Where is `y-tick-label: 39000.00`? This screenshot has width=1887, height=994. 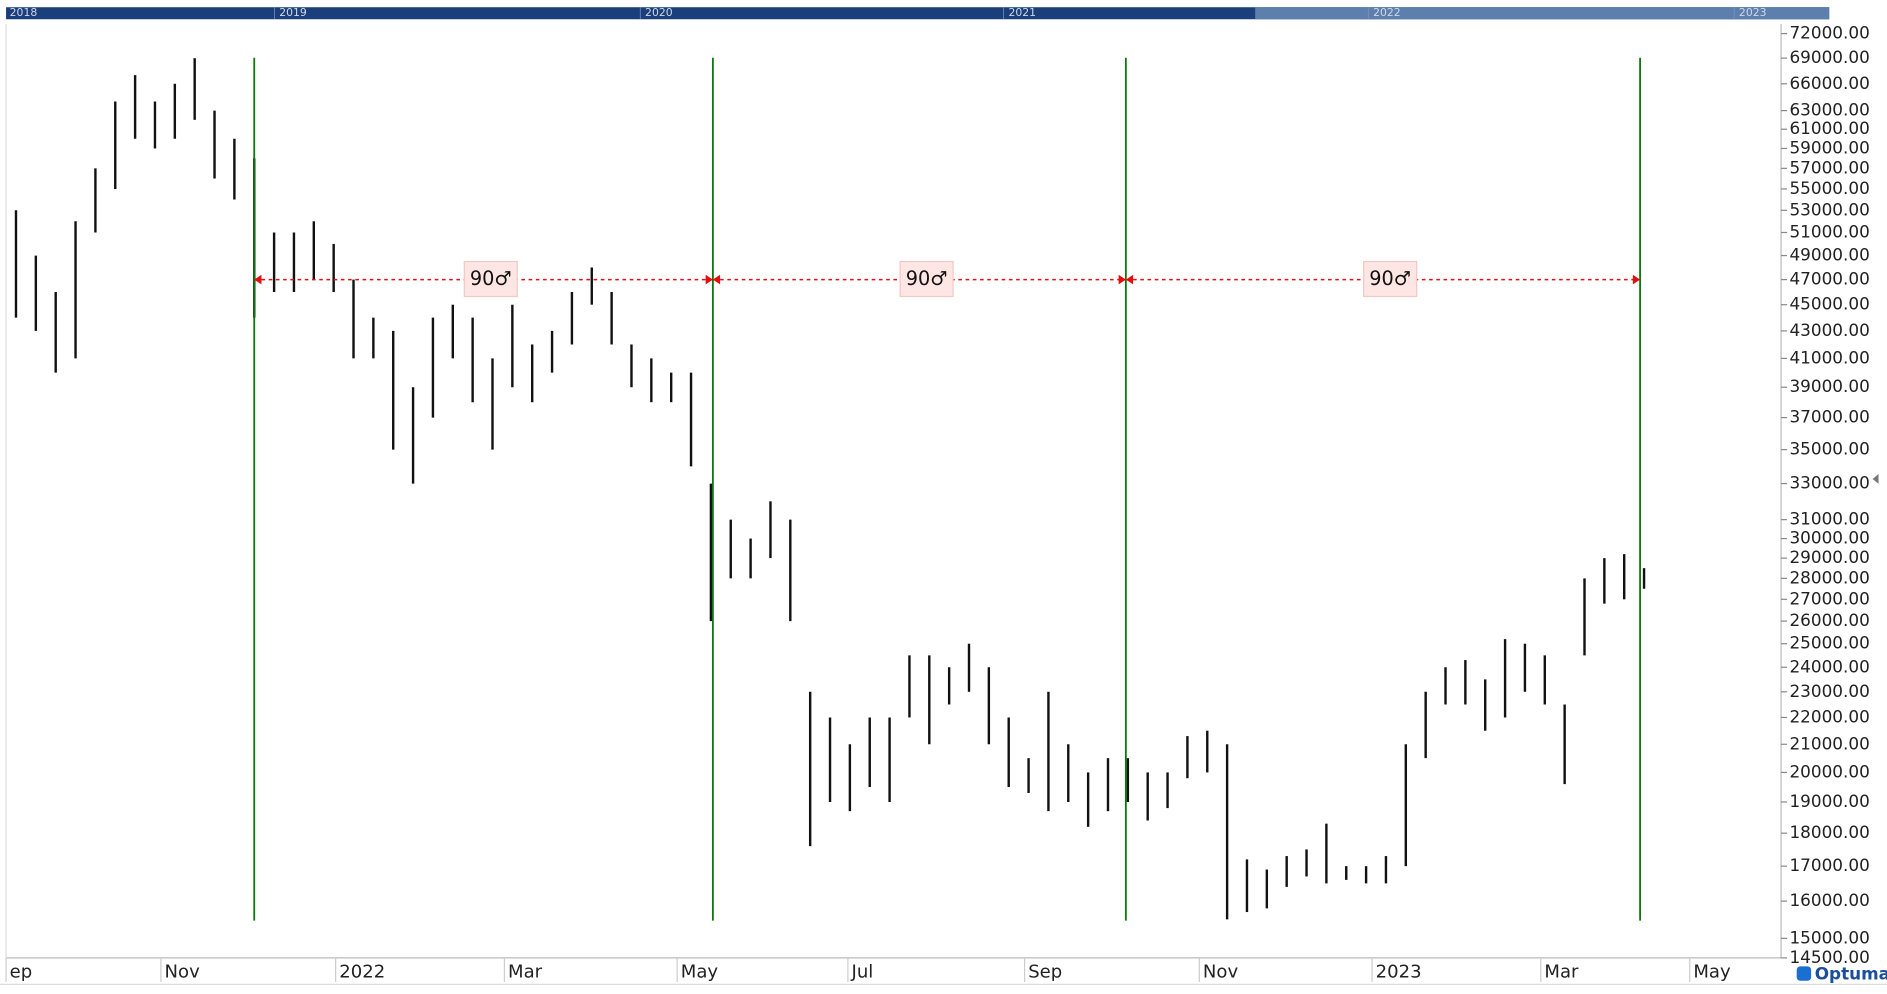 y-tick-label: 39000.00 is located at coordinates (1829, 386).